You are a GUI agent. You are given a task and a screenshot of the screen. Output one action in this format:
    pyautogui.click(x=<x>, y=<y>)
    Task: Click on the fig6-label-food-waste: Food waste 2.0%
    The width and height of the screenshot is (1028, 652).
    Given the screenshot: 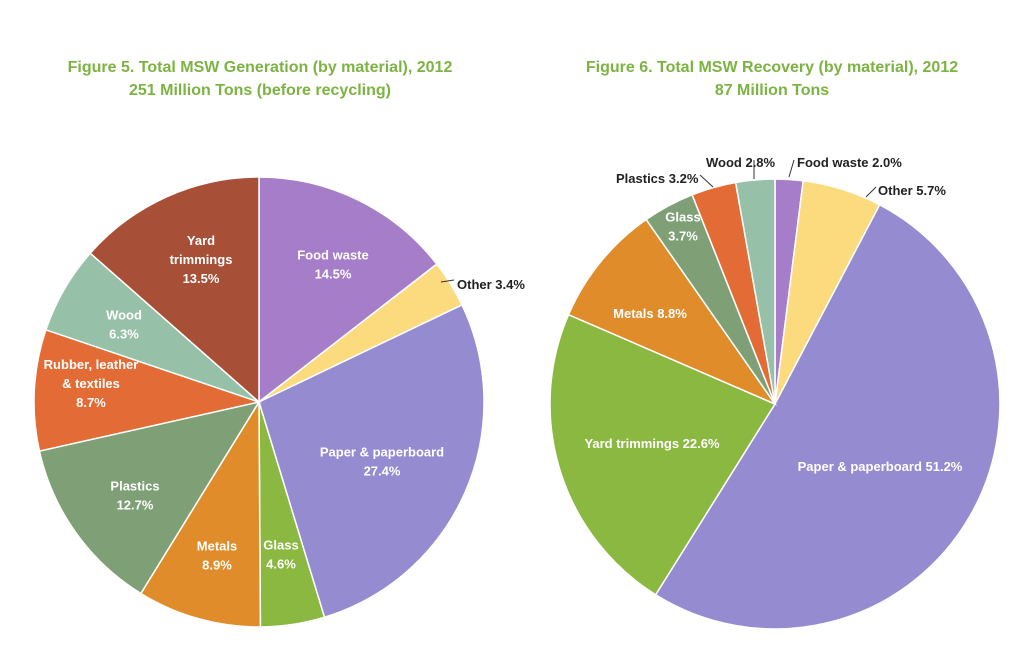 What is the action you would take?
    pyautogui.click(x=849, y=162)
    